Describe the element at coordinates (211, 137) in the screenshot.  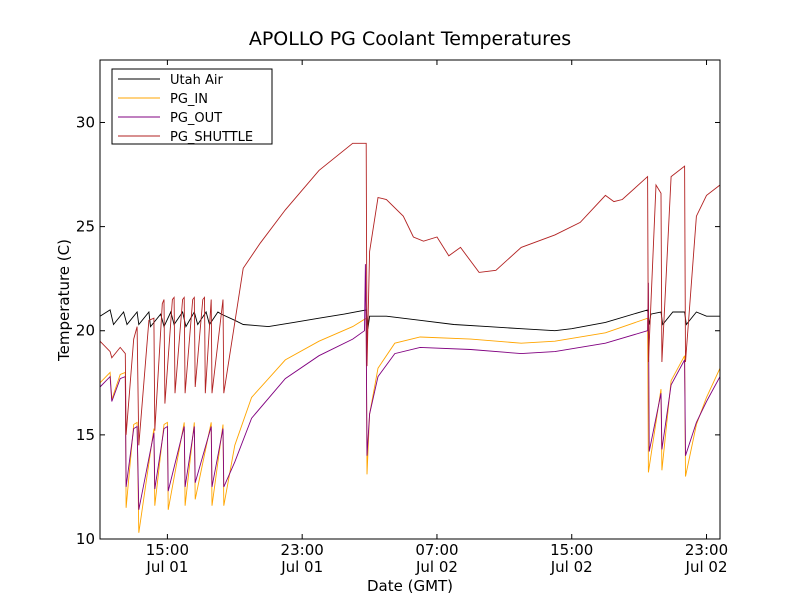
I see `legend-label: PG_SHUTTLE` at that location.